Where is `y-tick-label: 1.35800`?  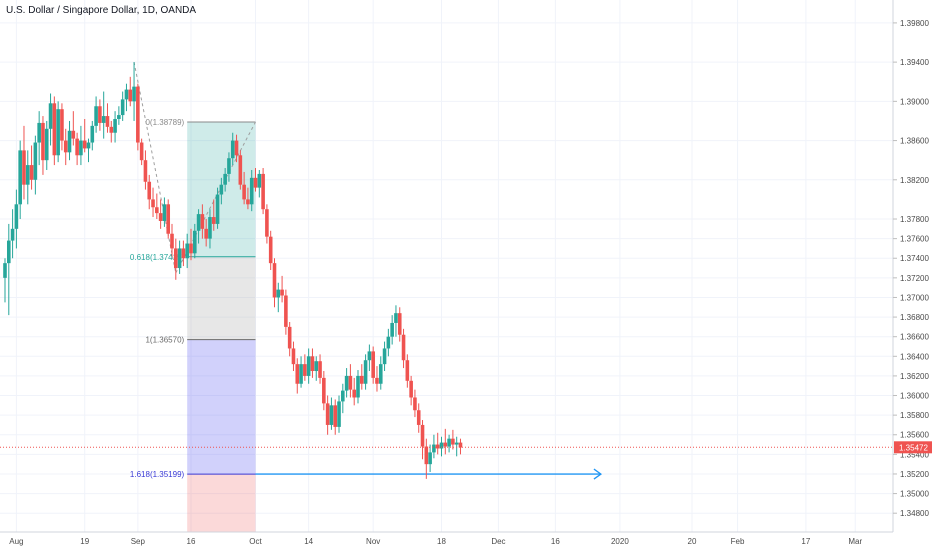 y-tick-label: 1.35800 is located at coordinates (914, 415).